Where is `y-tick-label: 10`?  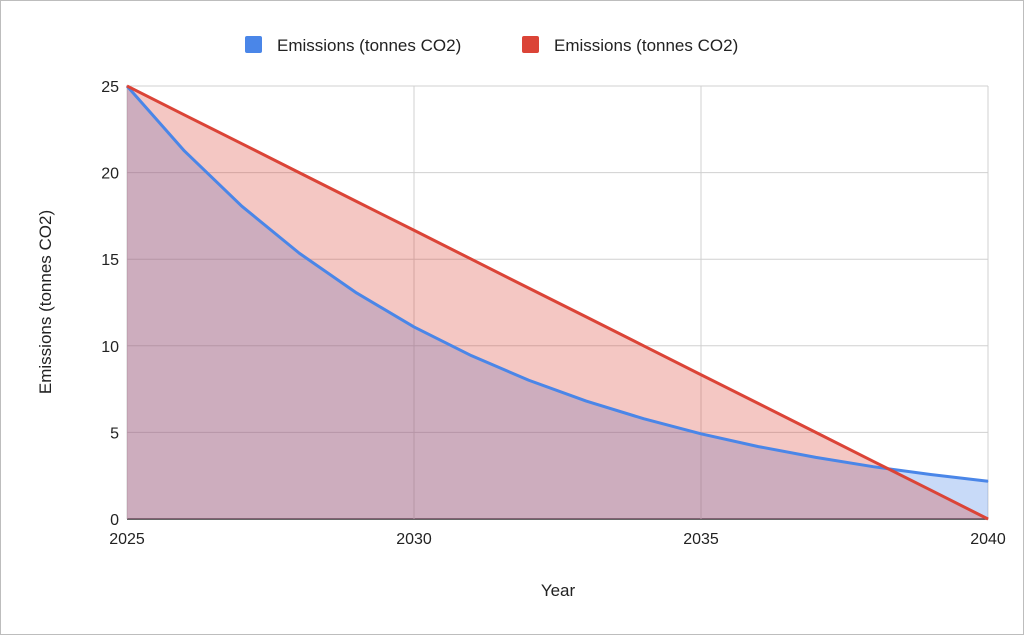 y-tick-label: 10 is located at coordinates (110, 347).